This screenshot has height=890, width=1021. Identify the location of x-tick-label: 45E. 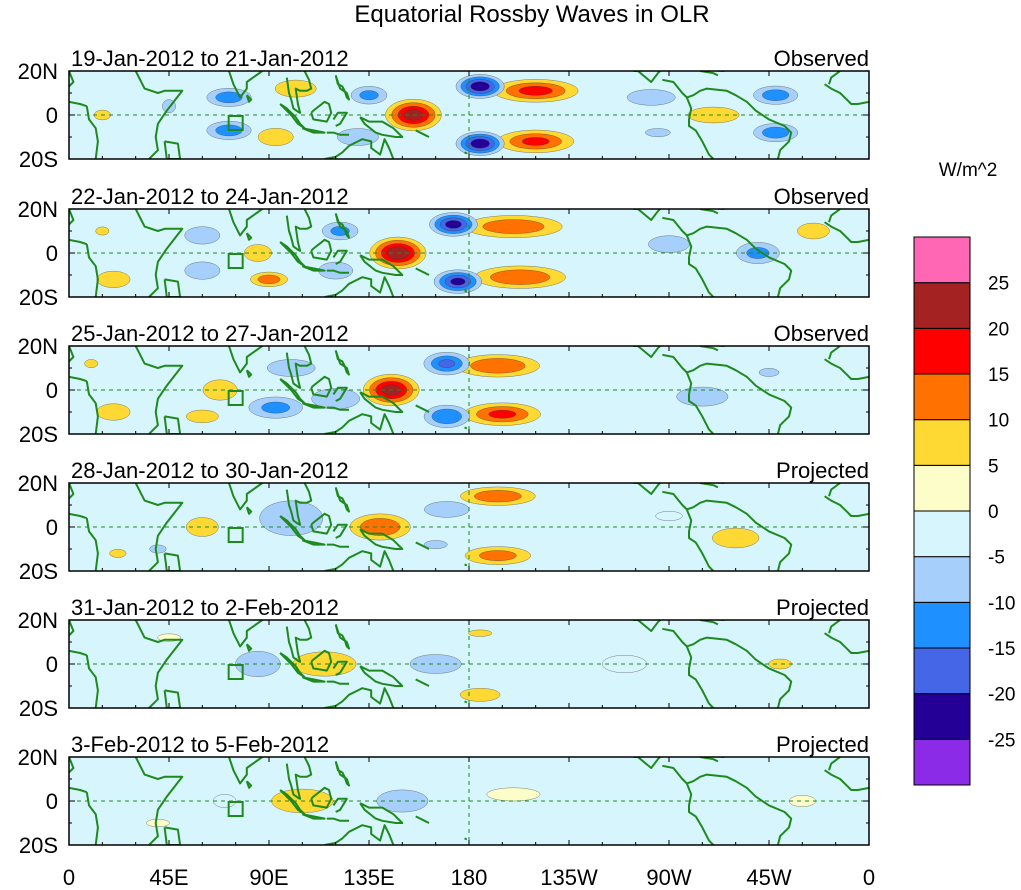
(168, 877).